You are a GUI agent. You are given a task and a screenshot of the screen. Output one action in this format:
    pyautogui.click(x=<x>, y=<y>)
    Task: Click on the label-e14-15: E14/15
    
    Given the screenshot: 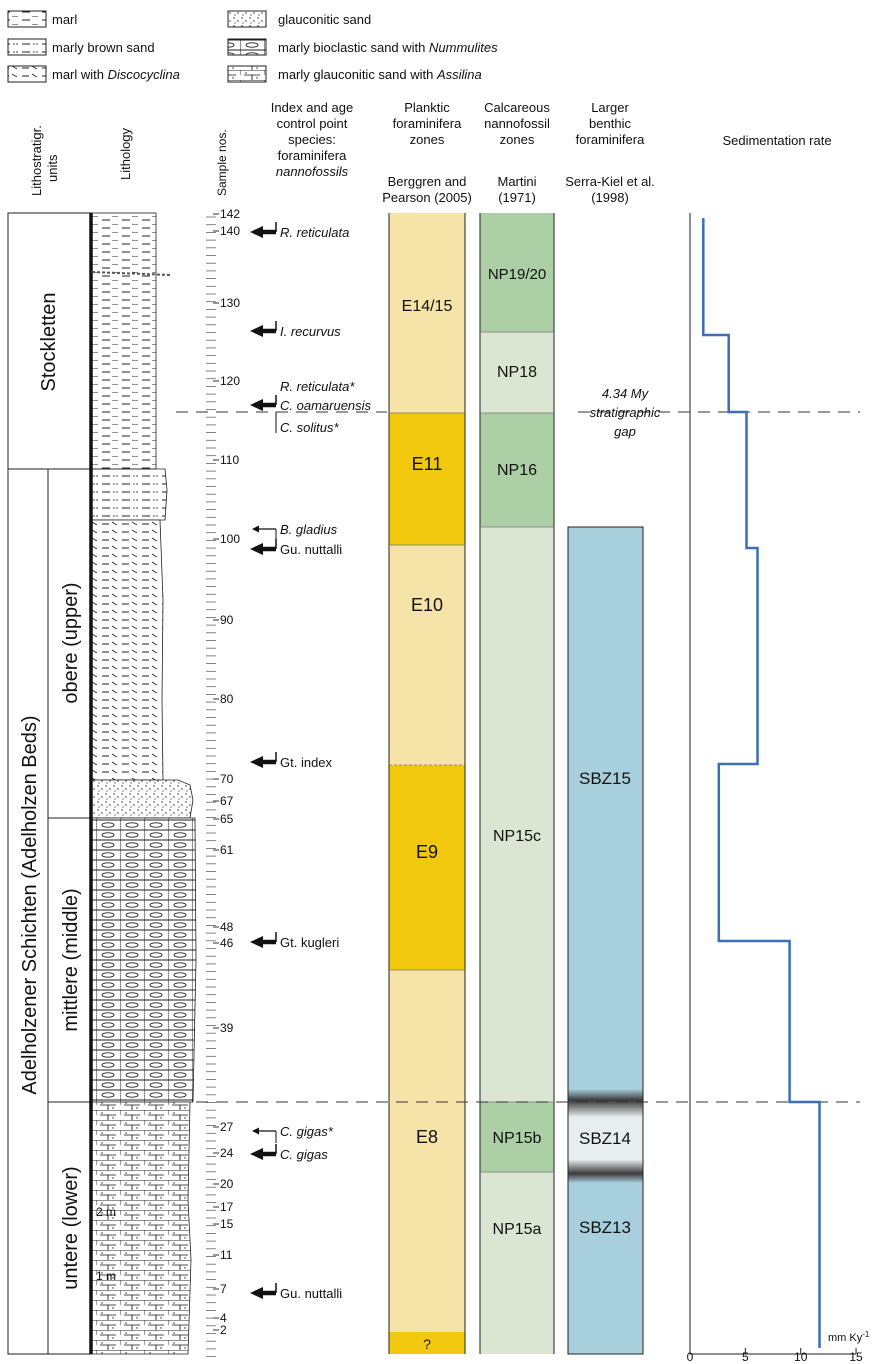 What is the action you would take?
    pyautogui.click(x=427, y=306)
    